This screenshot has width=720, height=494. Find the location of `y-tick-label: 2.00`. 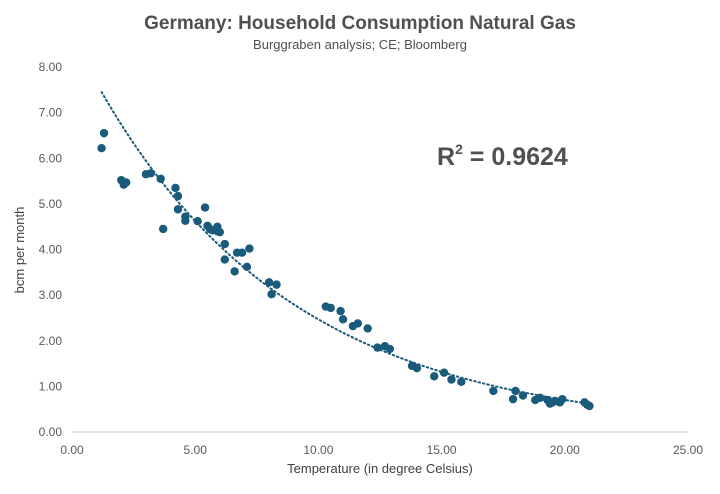

y-tick-label: 2.00 is located at coordinates (51, 341).